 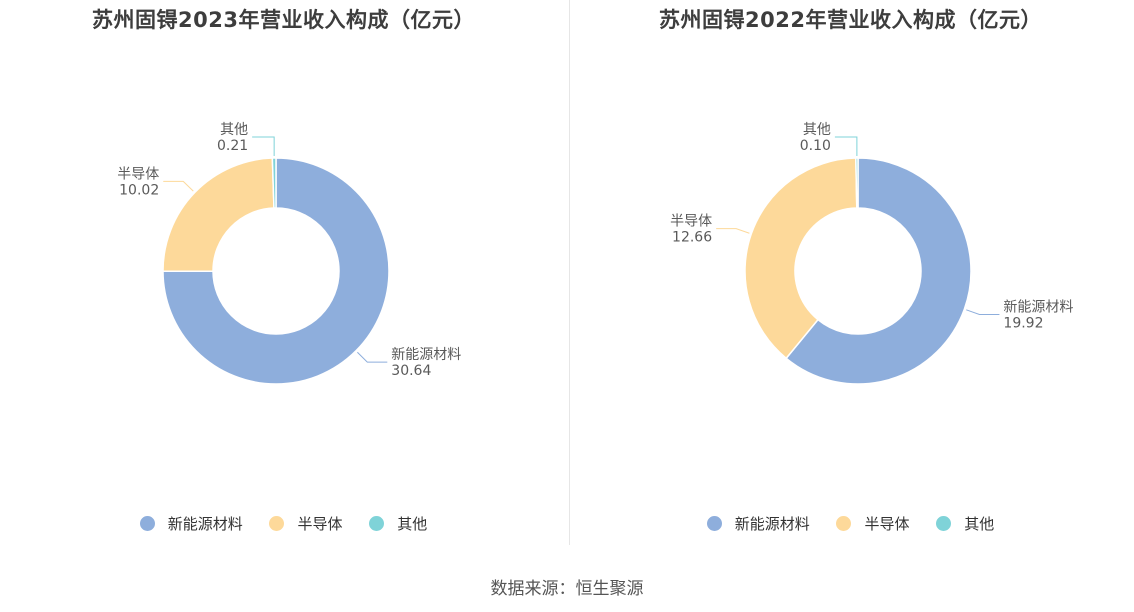 I want to click on chart-title-2023: 苏州固锝2023年营业收入构成（亿元）, so click(x=283, y=20).